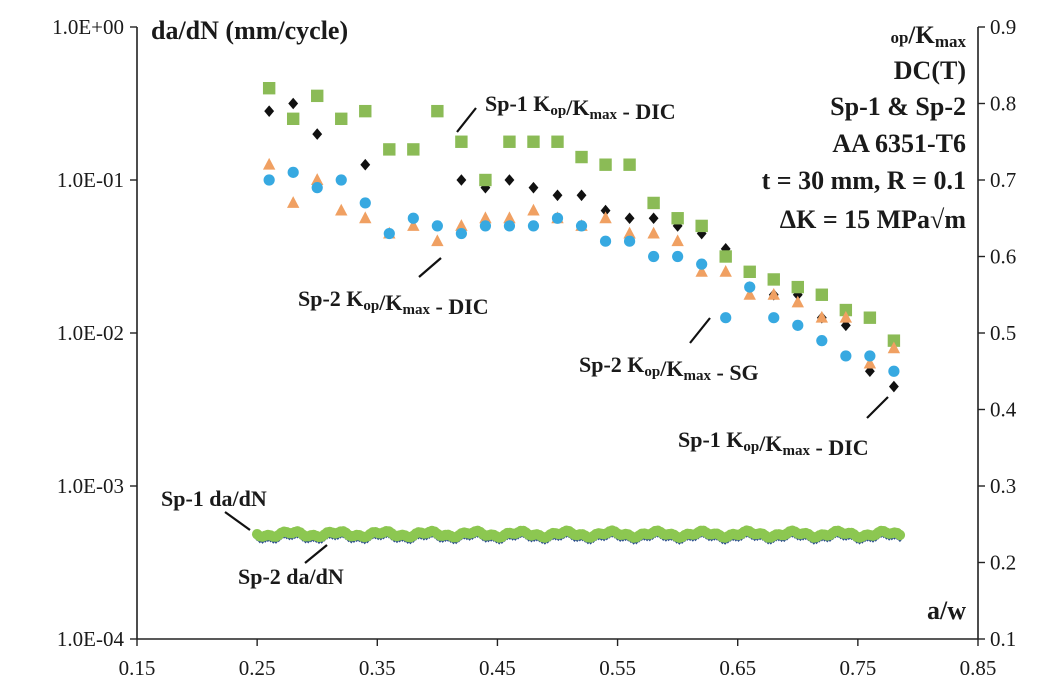 The image size is (1047, 686). What do you see at coordinates (928, 36) in the screenshot?
I see `y-right-axis-title: op/Kmax` at bounding box center [928, 36].